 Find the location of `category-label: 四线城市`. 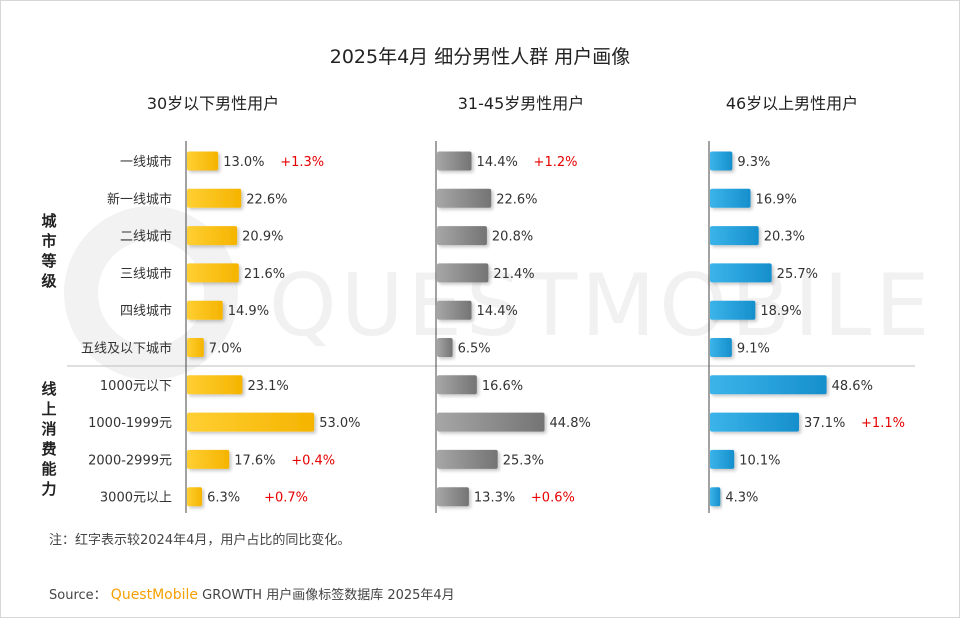

category-label: 四线城市 is located at coordinates (146, 311).